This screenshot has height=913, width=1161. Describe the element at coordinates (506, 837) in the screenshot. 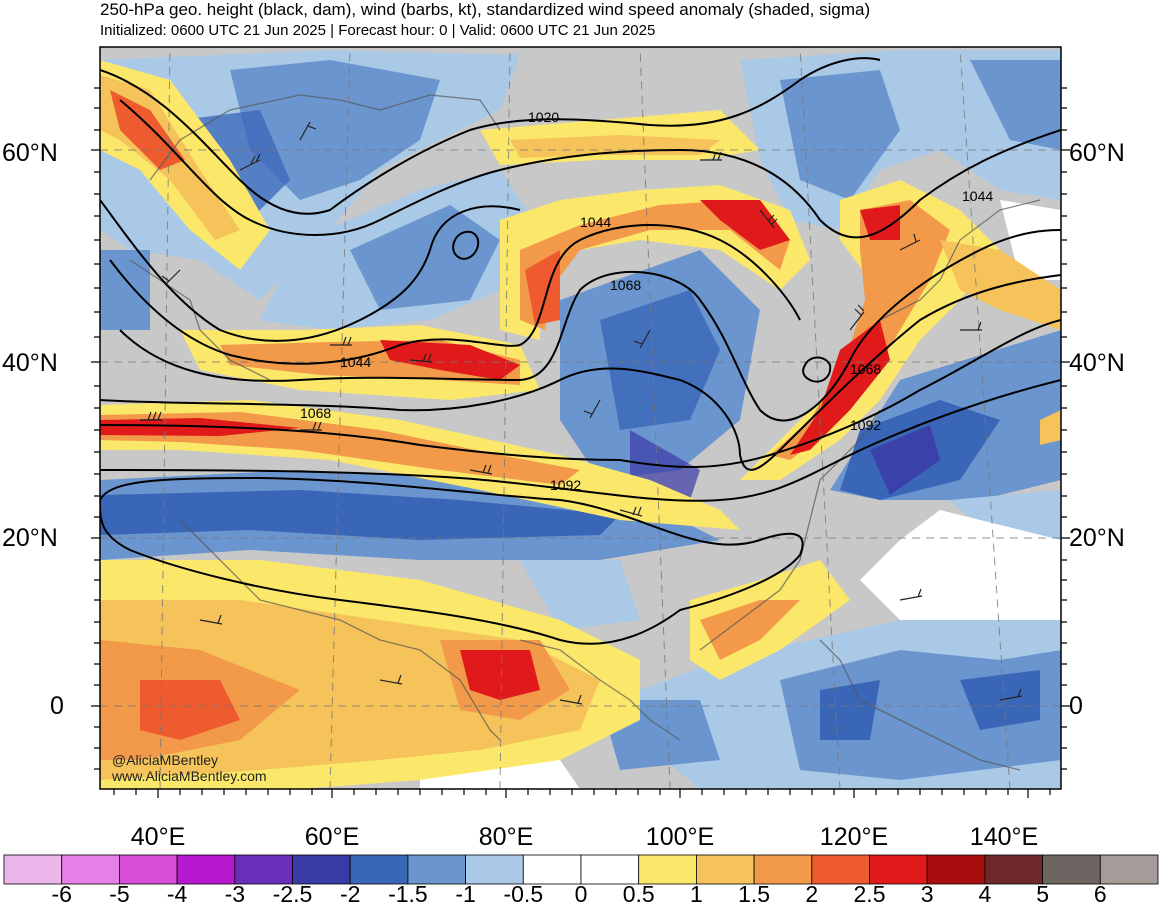

I see `lon-label-80e: 80°E` at that location.